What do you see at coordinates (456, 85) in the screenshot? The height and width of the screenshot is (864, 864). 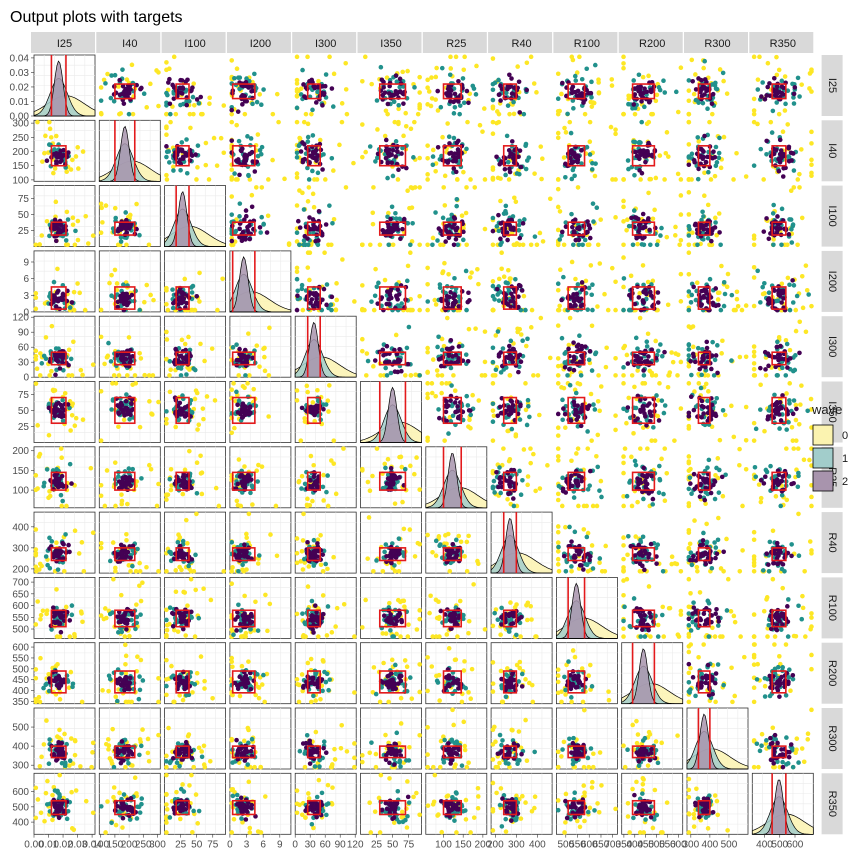 I see `panel-I25-R25` at bounding box center [456, 85].